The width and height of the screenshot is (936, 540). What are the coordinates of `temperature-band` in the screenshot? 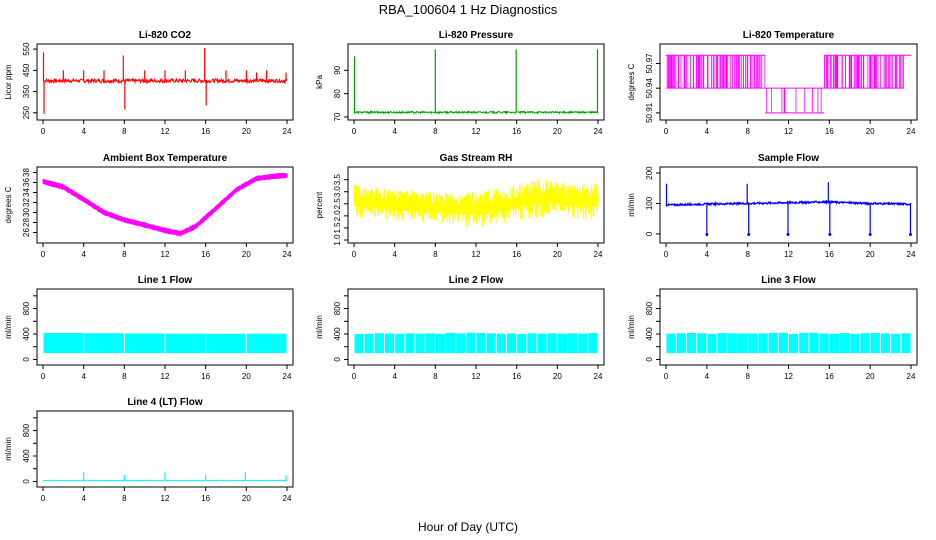 It's located at (165, 204).